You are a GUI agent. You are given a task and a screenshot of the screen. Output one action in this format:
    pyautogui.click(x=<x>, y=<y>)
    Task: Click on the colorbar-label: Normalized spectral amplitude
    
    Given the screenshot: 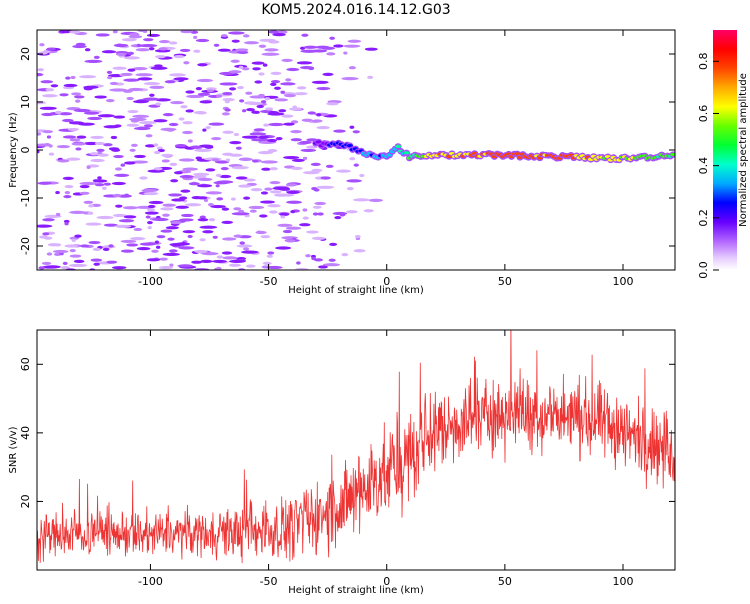 What is the action you would take?
    pyautogui.click(x=743, y=150)
    